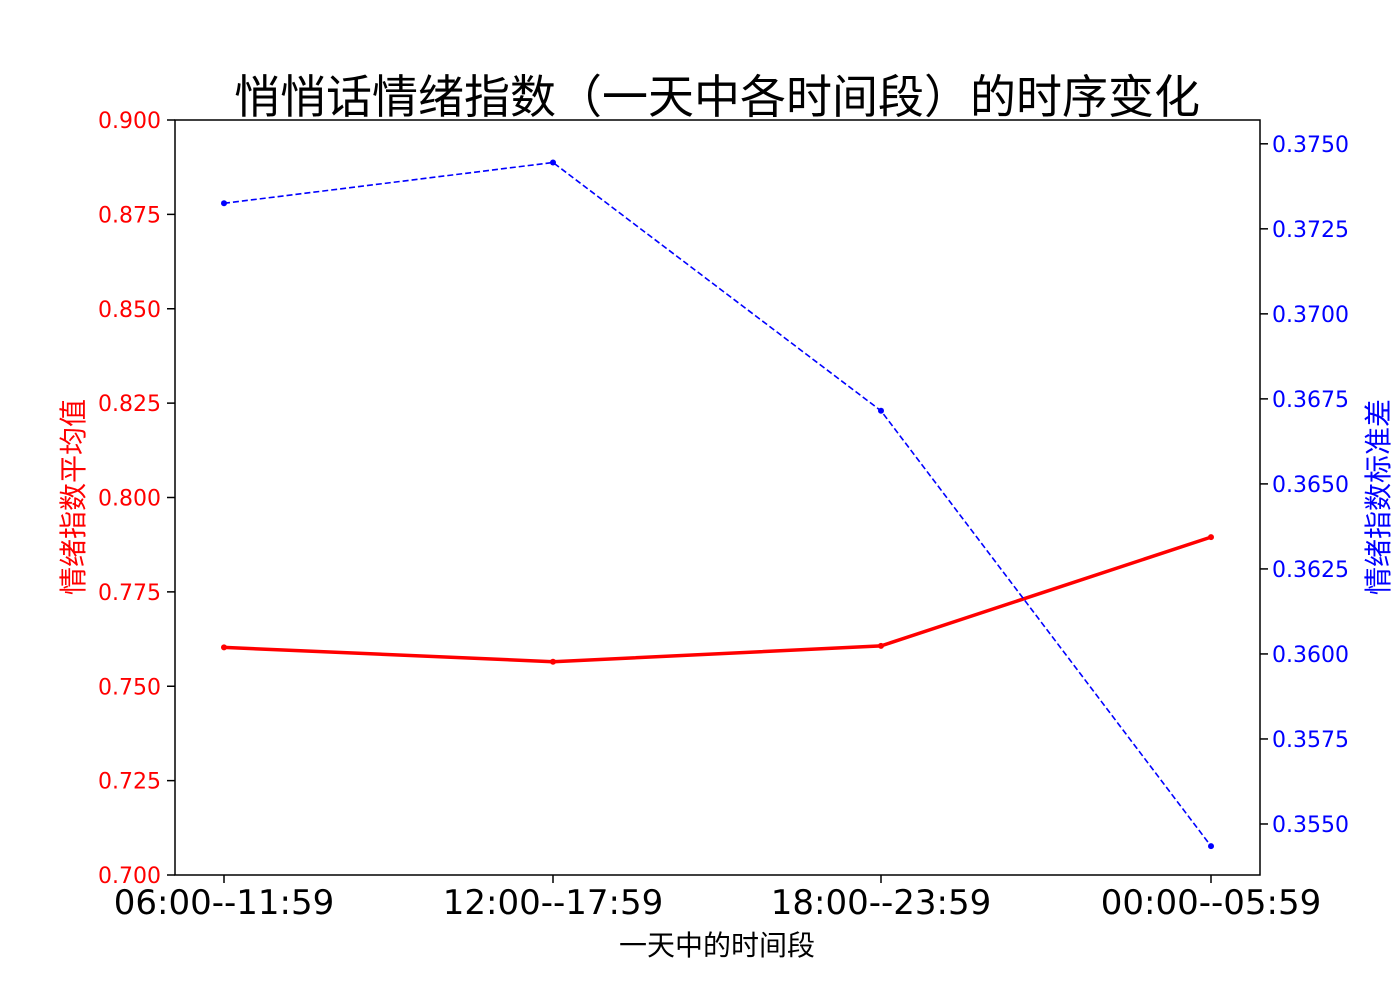 This screenshot has height=1000, width=1400. Describe the element at coordinates (1310, 825) in the screenshot. I see `right-tick-label: 0.3550` at that location.